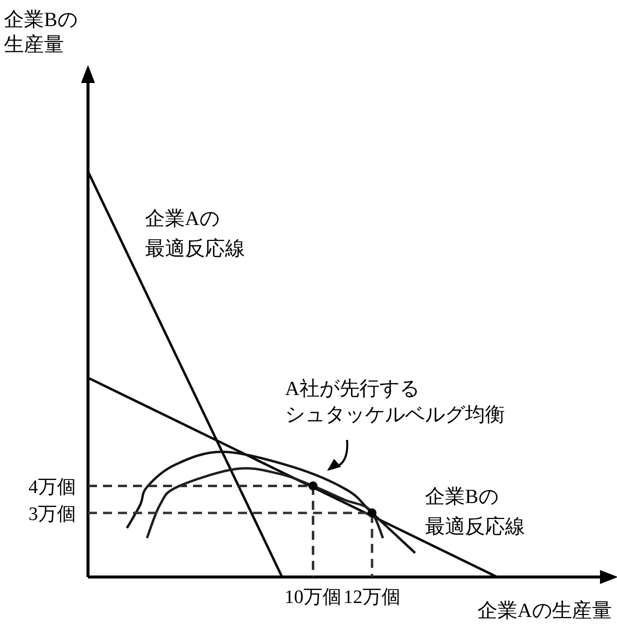 The height and width of the screenshot is (628, 617). What do you see at coordinates (52, 487) in the screenshot?
I see `ytick: 4万個` at bounding box center [52, 487].